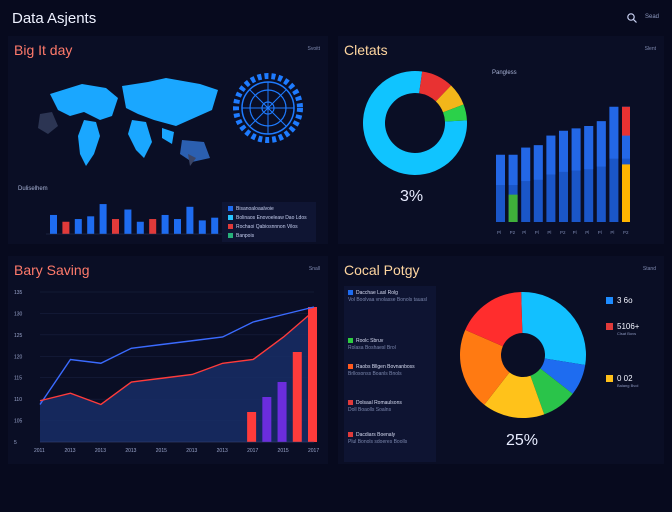 Image resolution: width=672 pixels, height=512 pixels. I want to click on top-action-link: Sead, so click(652, 17).